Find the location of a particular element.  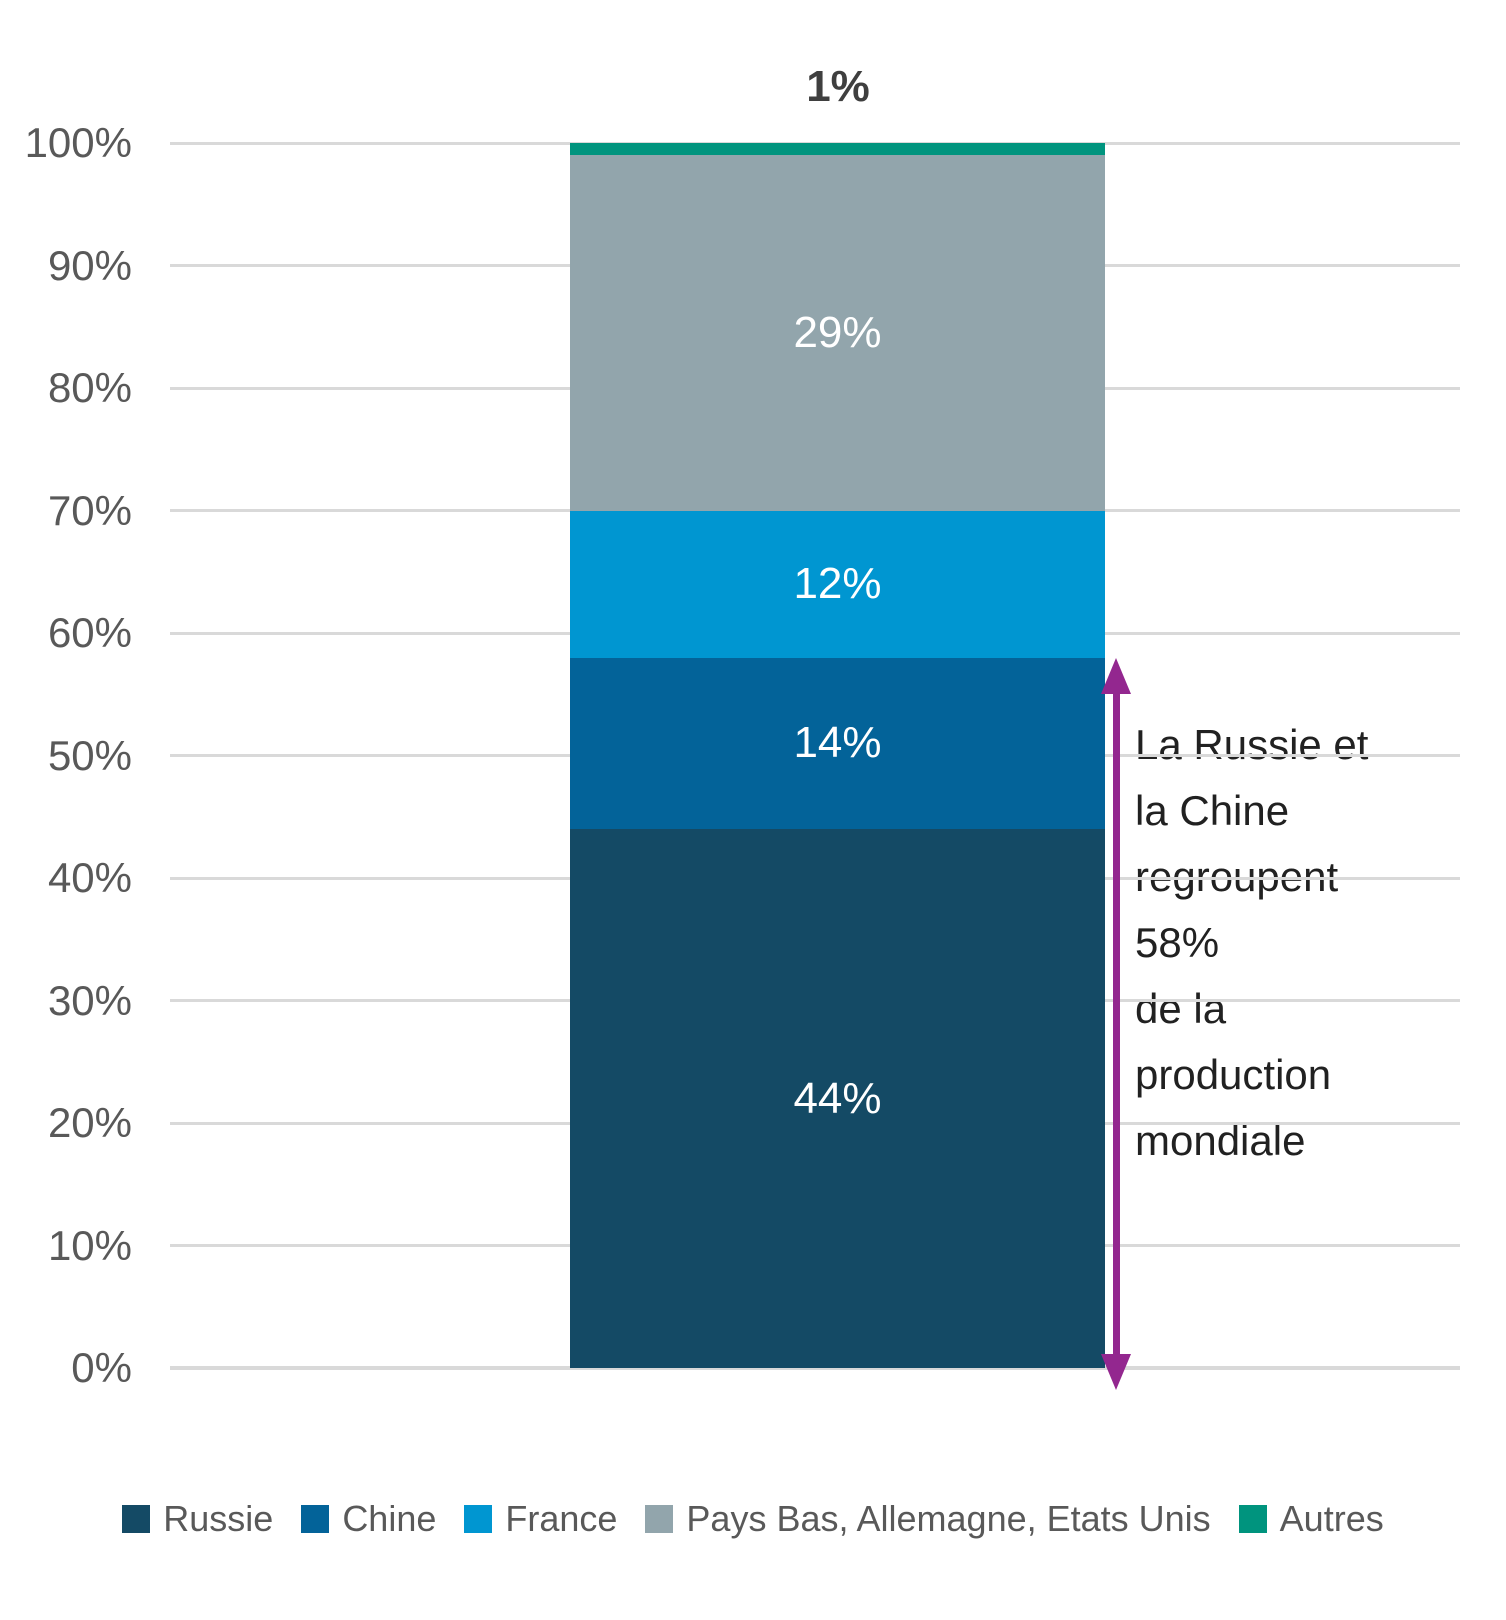

y-axis-tick-label: 50% is located at coordinates (89, 755).